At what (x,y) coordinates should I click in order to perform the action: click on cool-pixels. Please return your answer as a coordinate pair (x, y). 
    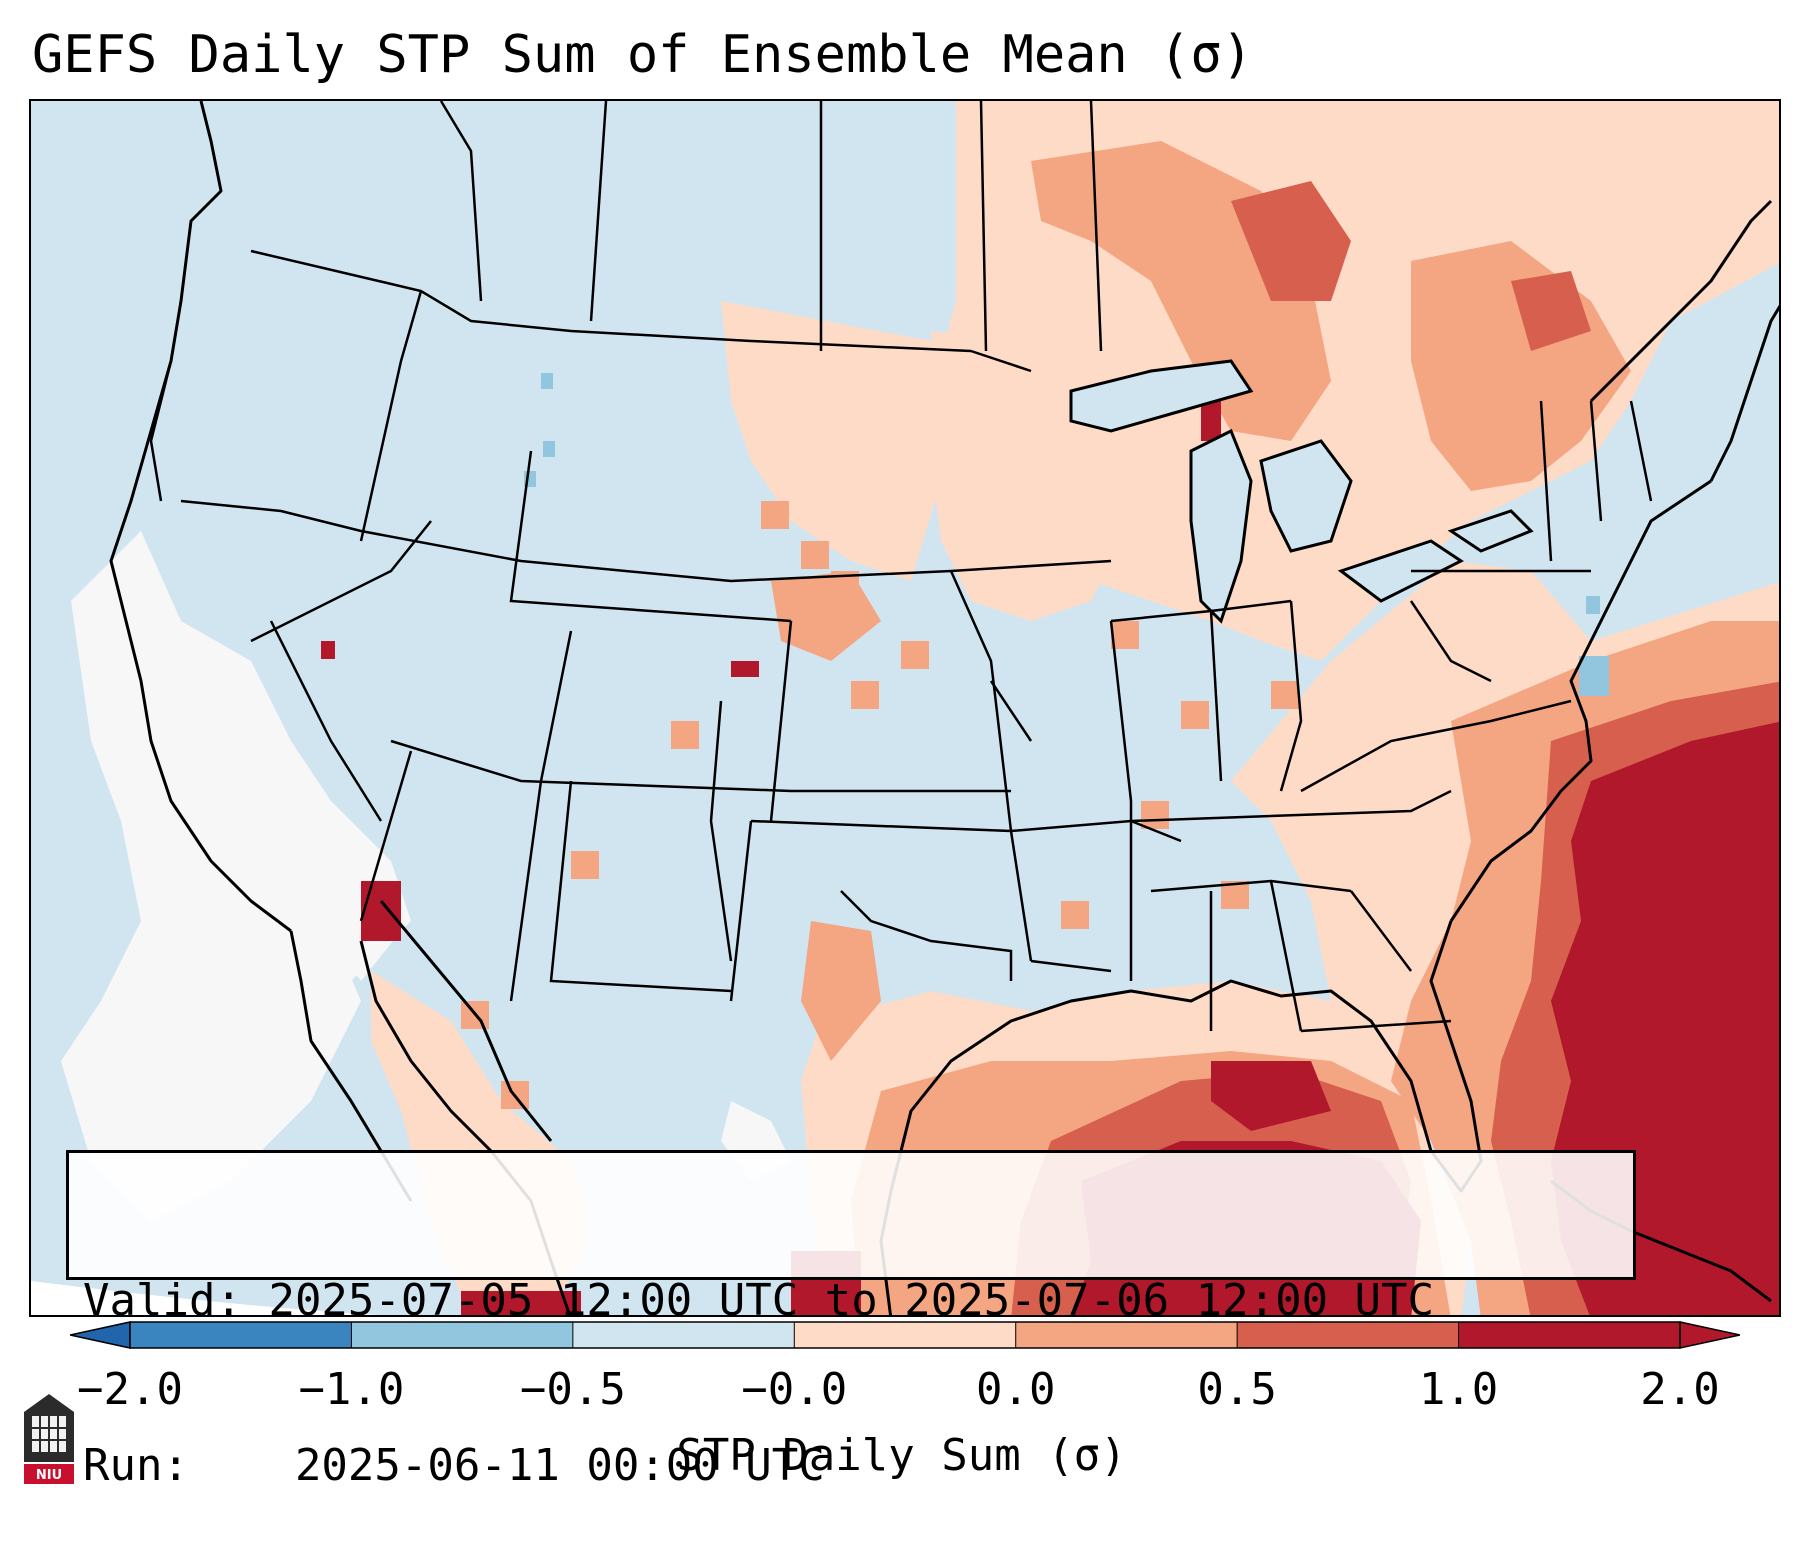
    Looking at the image, I should click on (1066, 534).